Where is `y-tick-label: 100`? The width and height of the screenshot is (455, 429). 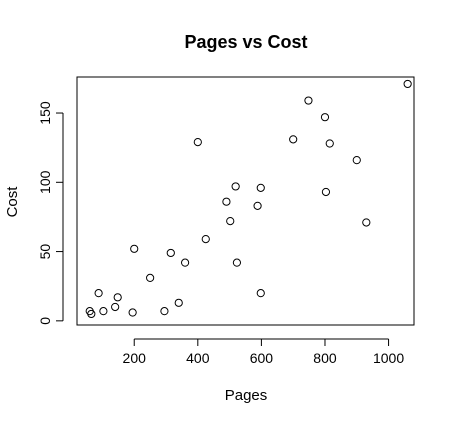
y-tick-label: 100 is located at coordinates (45, 182).